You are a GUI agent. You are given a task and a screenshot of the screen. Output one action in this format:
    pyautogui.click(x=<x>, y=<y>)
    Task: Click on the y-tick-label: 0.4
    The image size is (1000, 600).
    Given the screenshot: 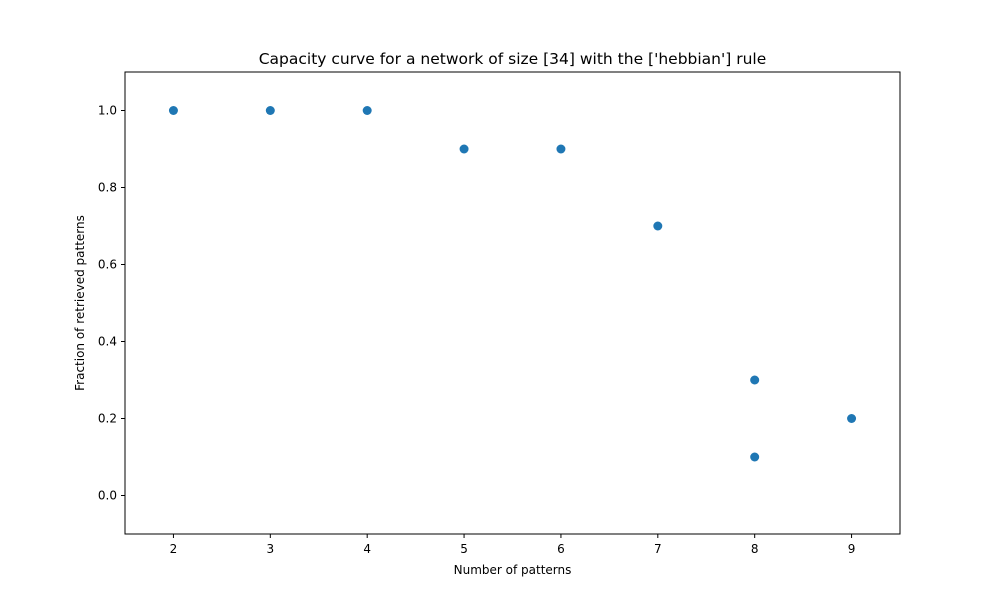 What is the action you would take?
    pyautogui.click(x=107, y=342)
    